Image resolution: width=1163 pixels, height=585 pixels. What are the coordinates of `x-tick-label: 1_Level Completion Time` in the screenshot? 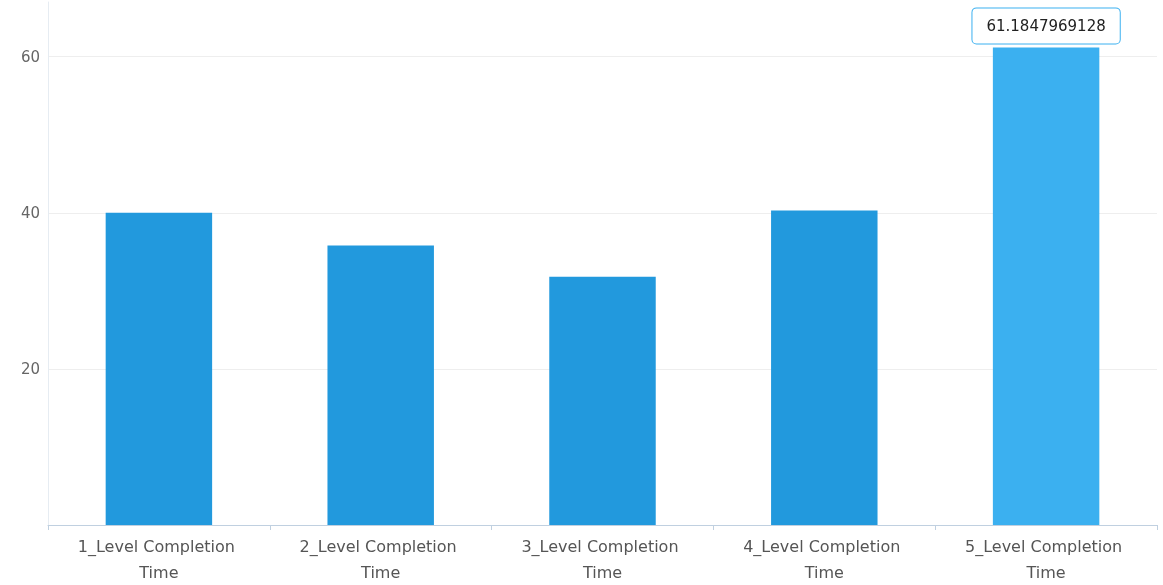 It's located at (159, 559).